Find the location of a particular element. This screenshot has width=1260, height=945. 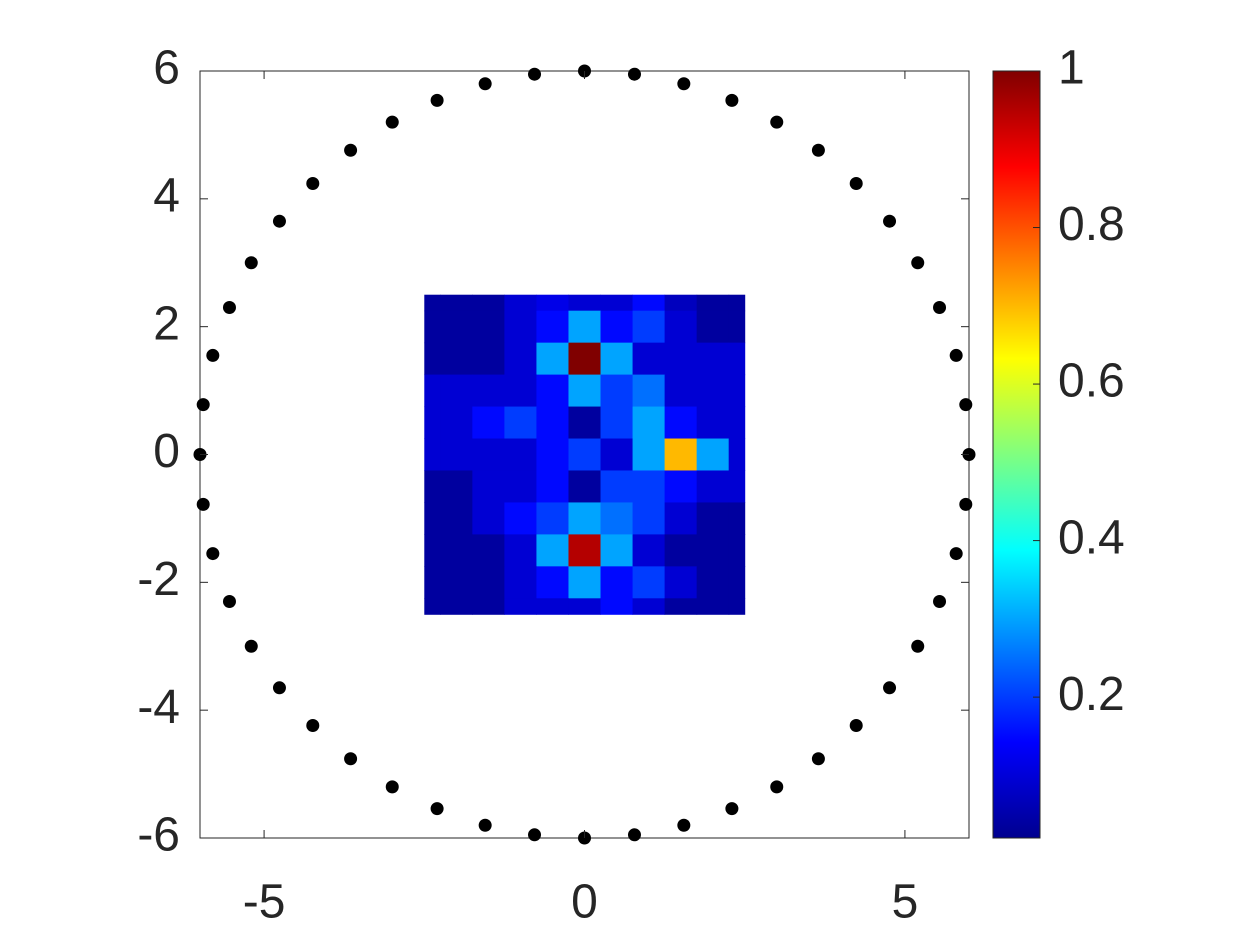

colorbar-tick-label: 0.6 is located at coordinates (1091, 381).